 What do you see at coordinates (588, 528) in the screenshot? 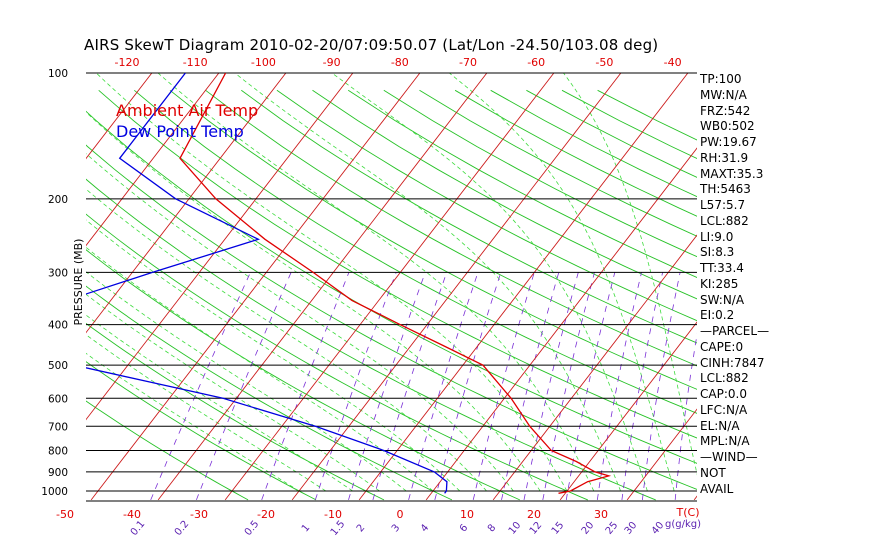
I see `mixing-ratio-tick-label: 20` at bounding box center [588, 528].